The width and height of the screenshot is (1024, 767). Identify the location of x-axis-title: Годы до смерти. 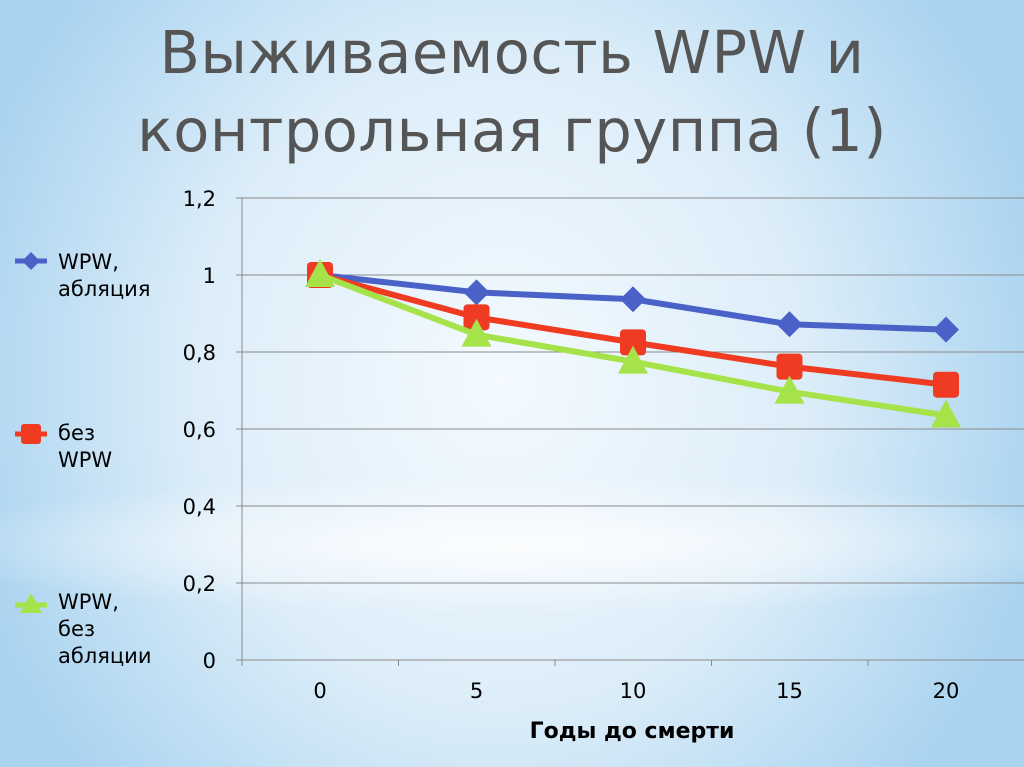
(632, 731).